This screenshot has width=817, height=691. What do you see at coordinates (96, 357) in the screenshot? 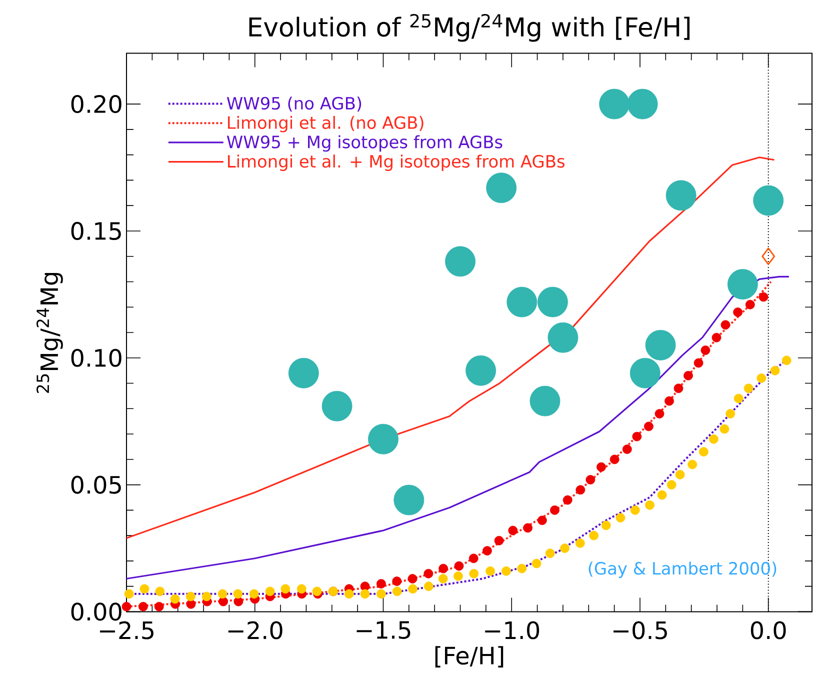
I see `y-tick-label: 0.10` at bounding box center [96, 357].